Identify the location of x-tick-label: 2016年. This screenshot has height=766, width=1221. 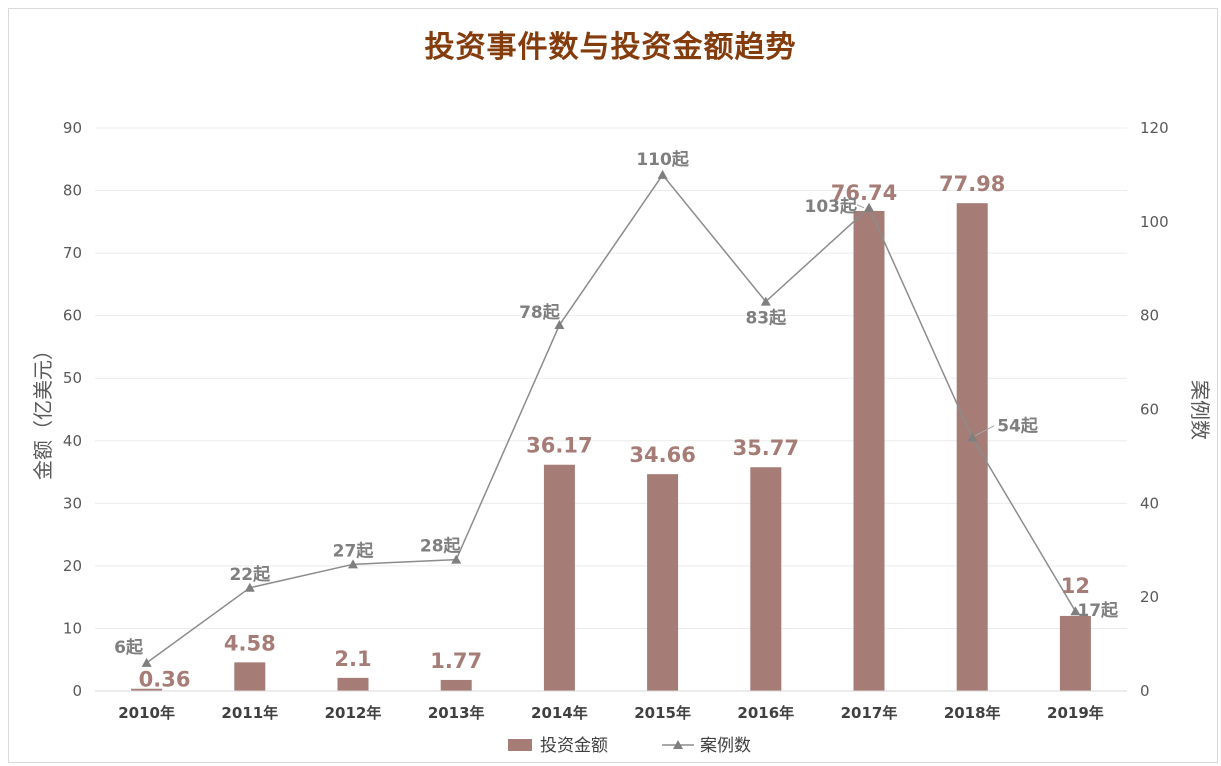
(765, 713).